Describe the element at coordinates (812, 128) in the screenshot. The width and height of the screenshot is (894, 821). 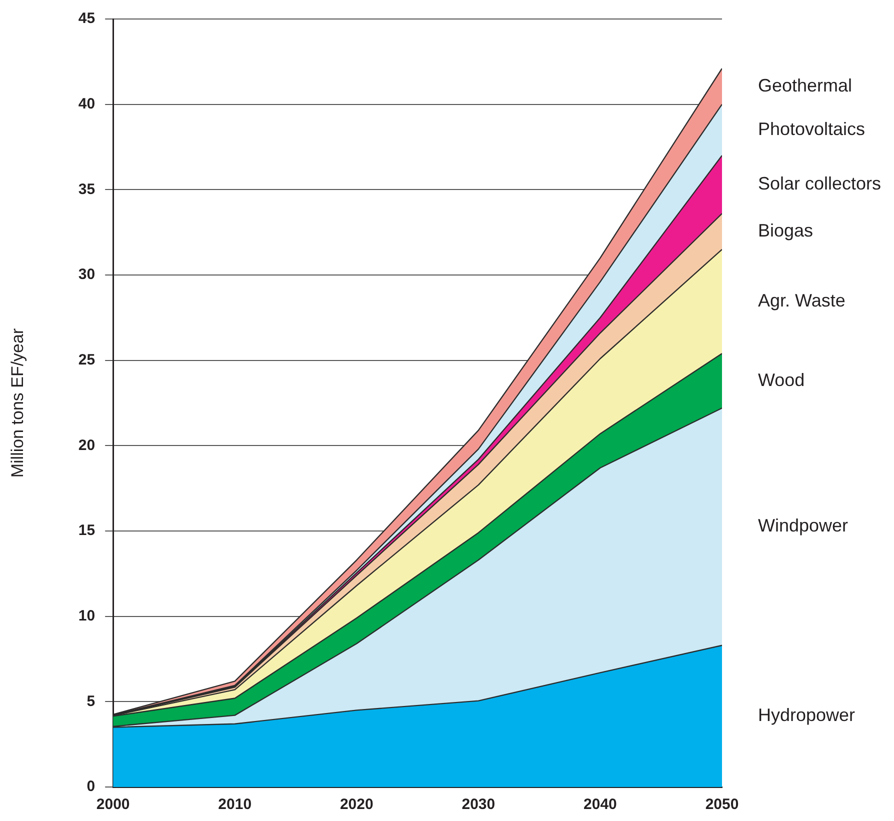
I see `series-label: Photovoltaics` at that location.